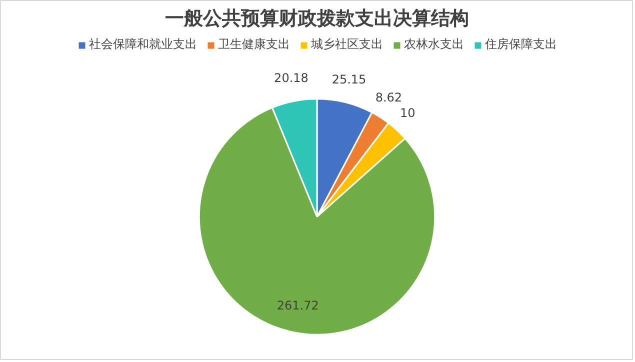  Describe the element at coordinates (434, 44) in the screenshot. I see `legend-label: 农林水支出` at that location.